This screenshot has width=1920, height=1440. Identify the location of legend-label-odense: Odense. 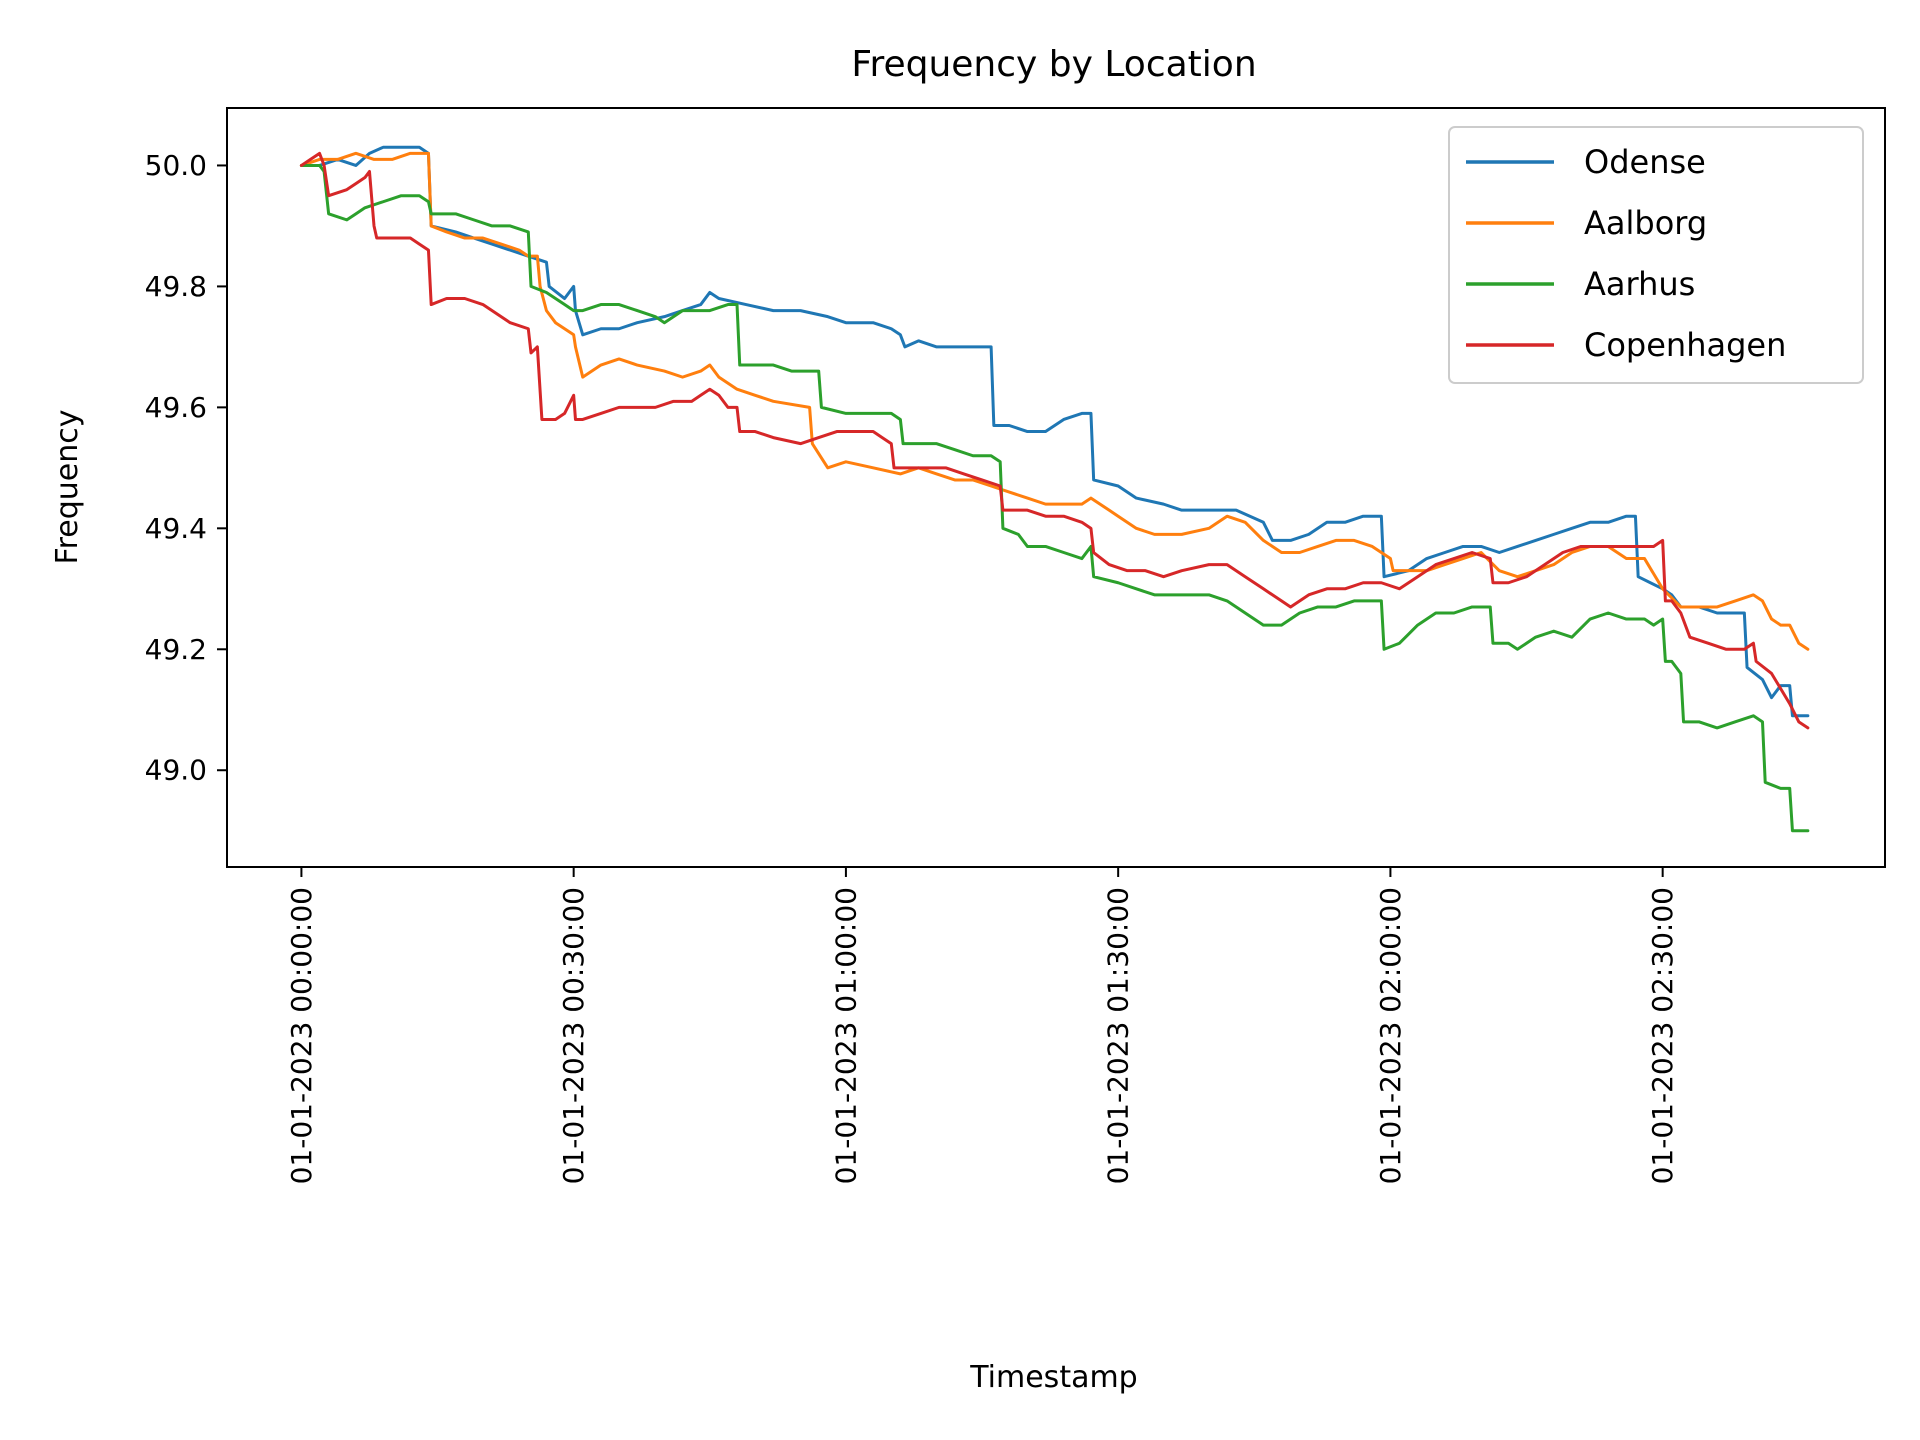
(1645, 162).